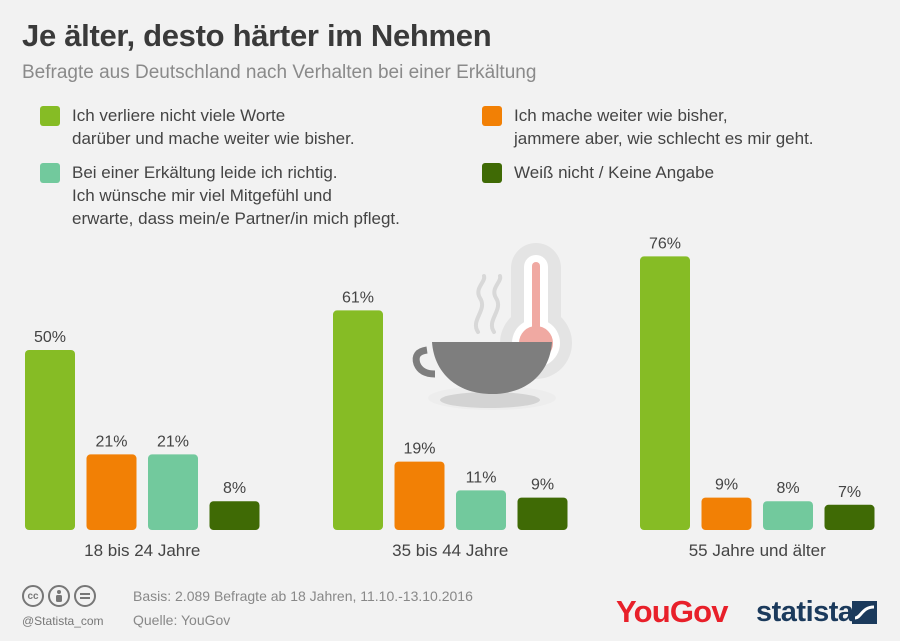  Describe the element at coordinates (85, 596) in the screenshot. I see `nd-icon` at that location.